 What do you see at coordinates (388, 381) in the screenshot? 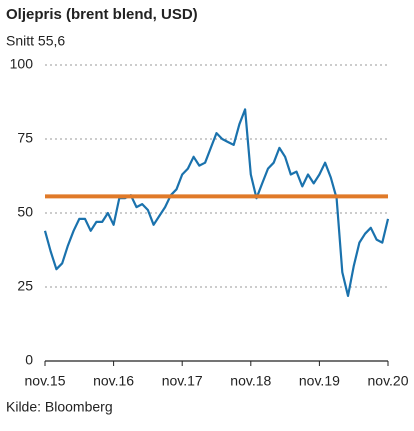
I see `x-tick-label: nov.20` at bounding box center [388, 381].